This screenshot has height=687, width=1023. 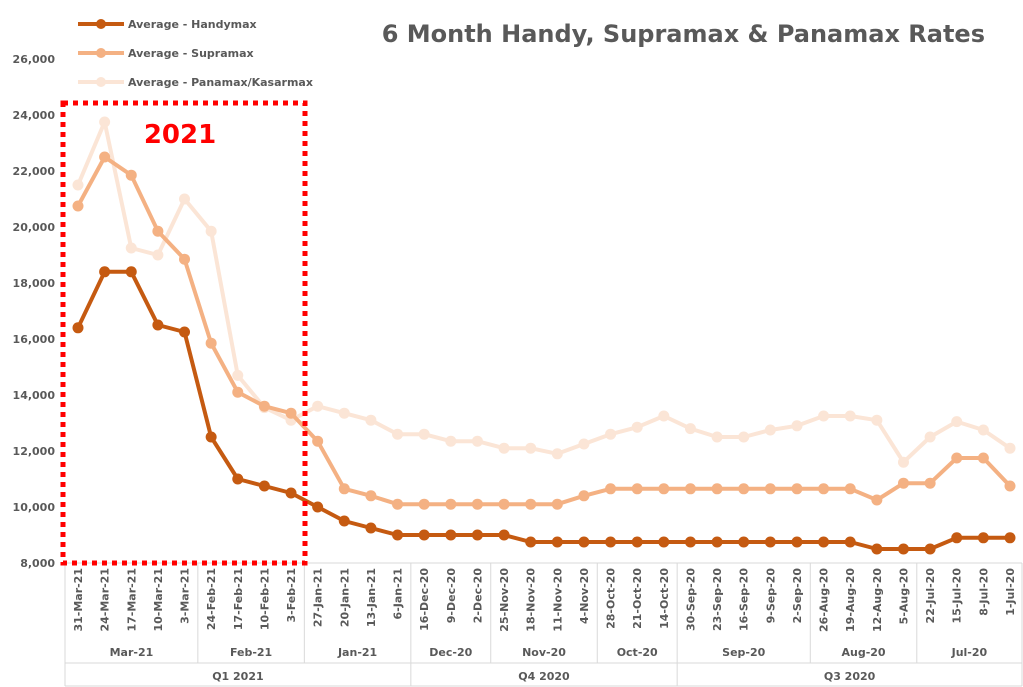 I want to click on month-group-label: Jan-21, so click(x=357, y=652).